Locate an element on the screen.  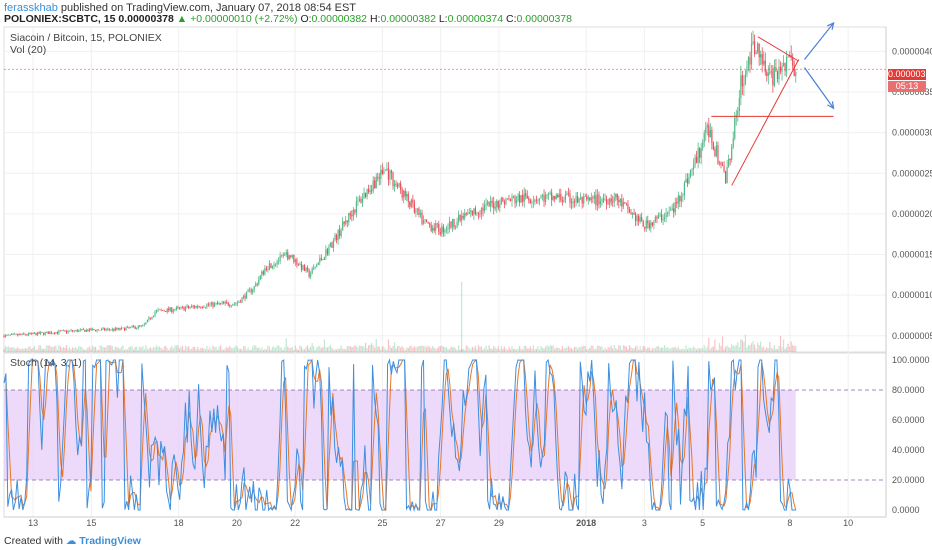
tradingview-brand: TradingView is located at coordinates (110, 541).